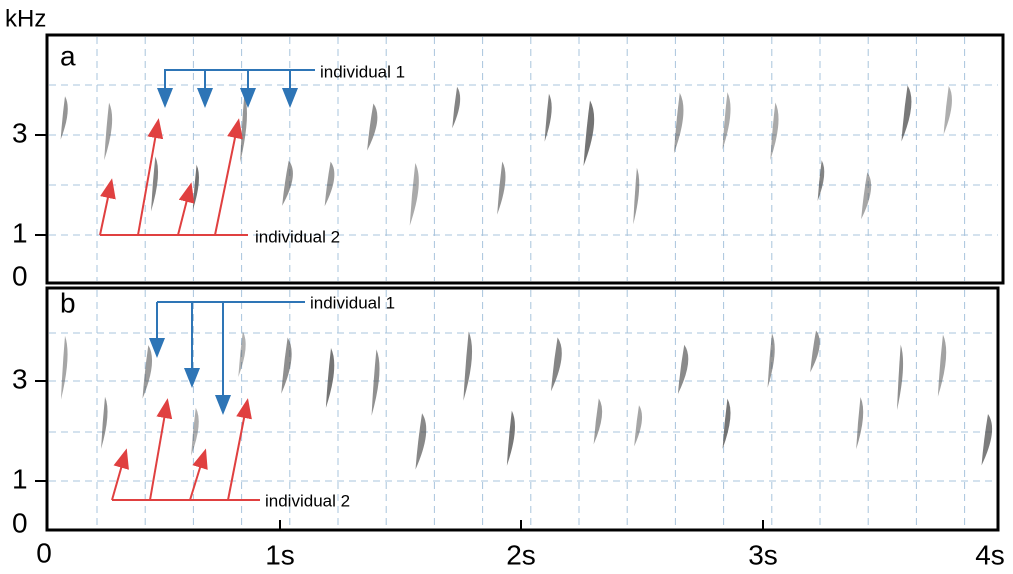 The image size is (1013, 574). I want to click on x-axis: 0 1s 2s 3s 4s, so click(520, 545).